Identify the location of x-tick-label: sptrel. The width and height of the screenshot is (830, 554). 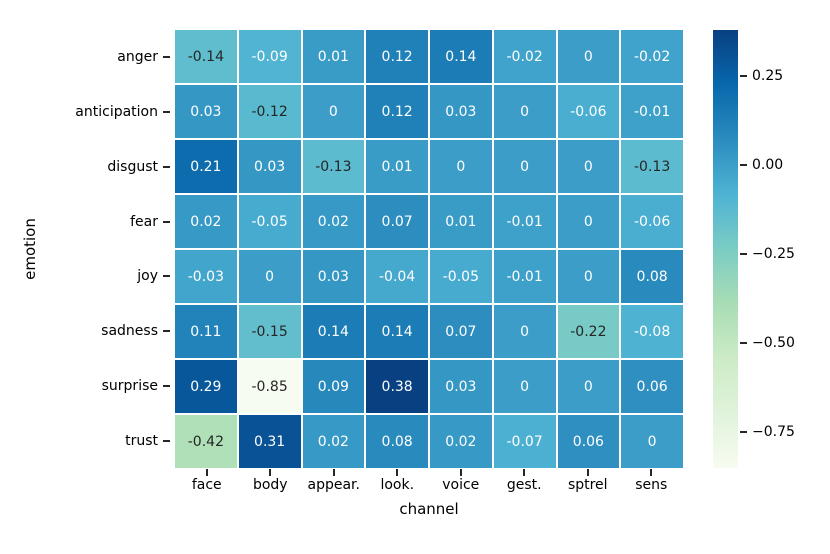
(587, 485).